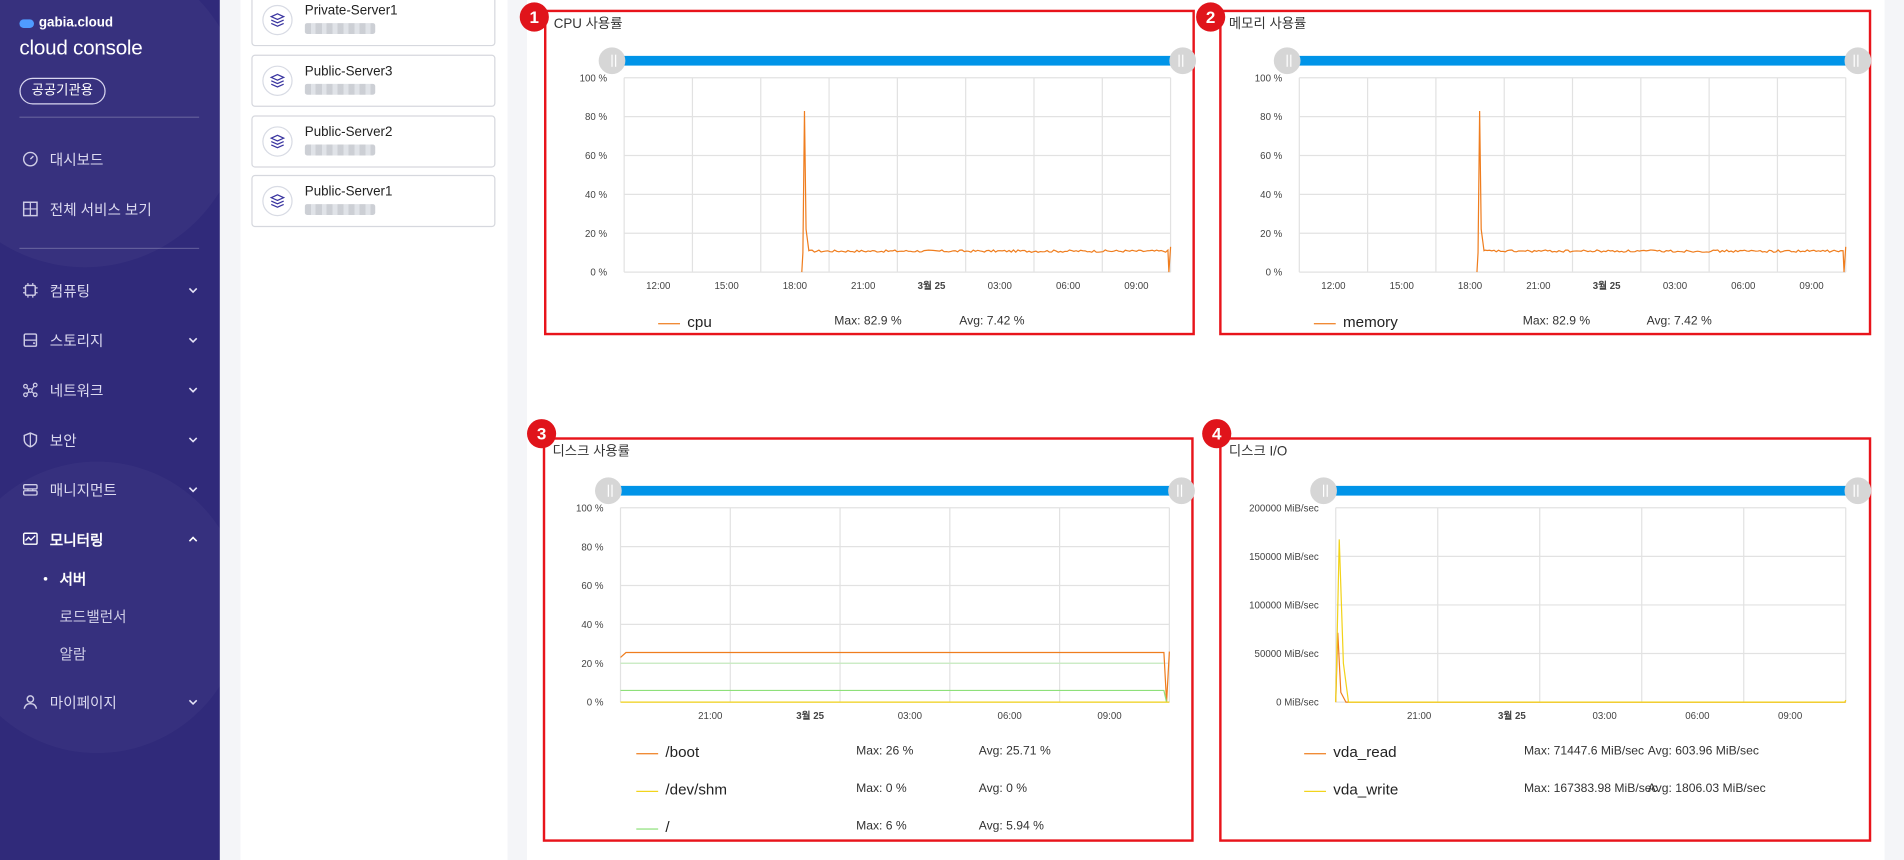  I want to click on brand-logo: gabia.cloud, so click(66, 23).